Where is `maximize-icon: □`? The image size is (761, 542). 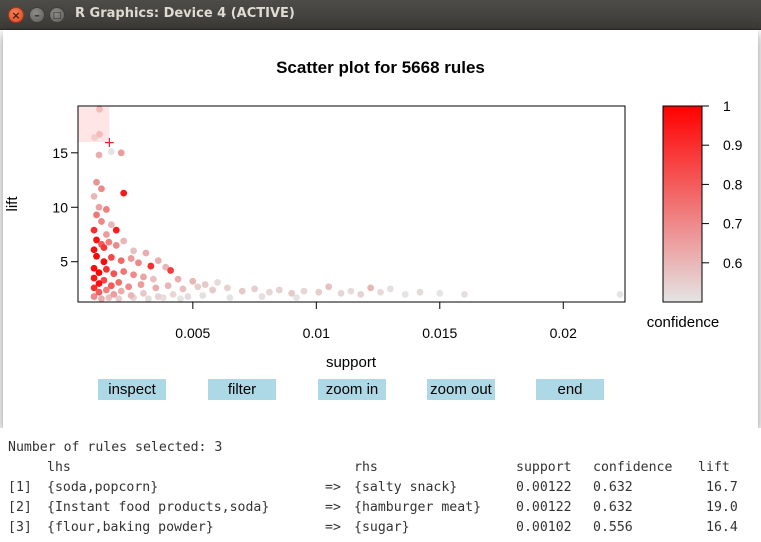 maximize-icon: □ is located at coordinates (57, 15).